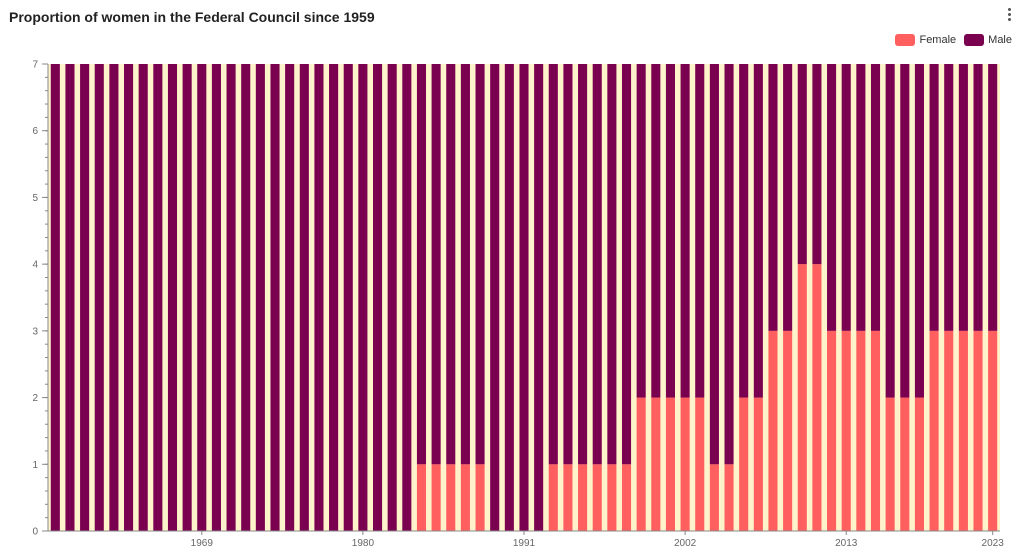 Image resolution: width=1024 pixels, height=559 pixels. I want to click on bar-female-1993, so click(553, 497).